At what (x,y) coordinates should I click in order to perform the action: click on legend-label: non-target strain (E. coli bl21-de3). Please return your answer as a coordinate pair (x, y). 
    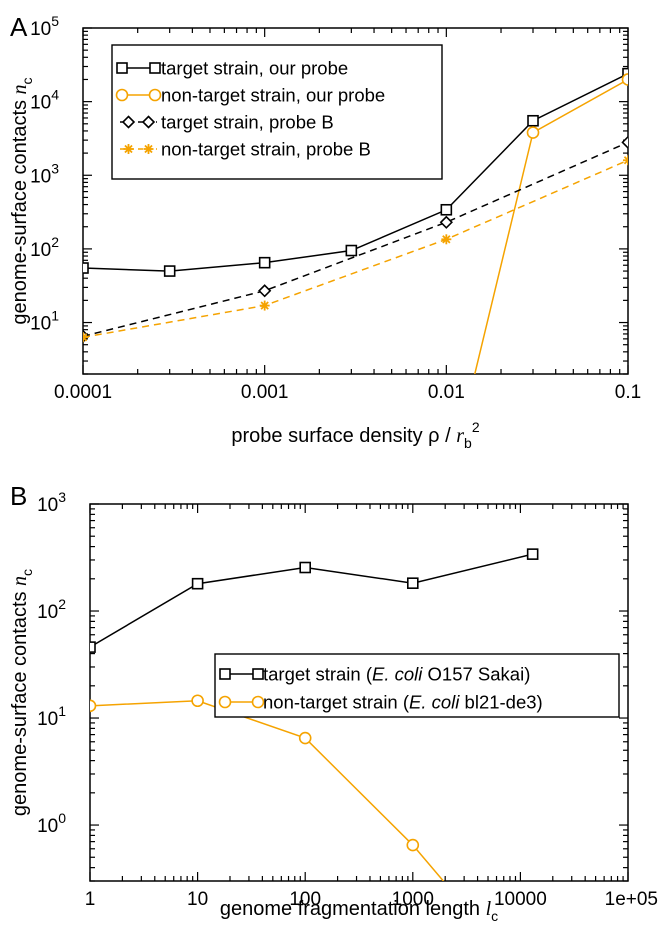
    Looking at the image, I should click on (403, 702).